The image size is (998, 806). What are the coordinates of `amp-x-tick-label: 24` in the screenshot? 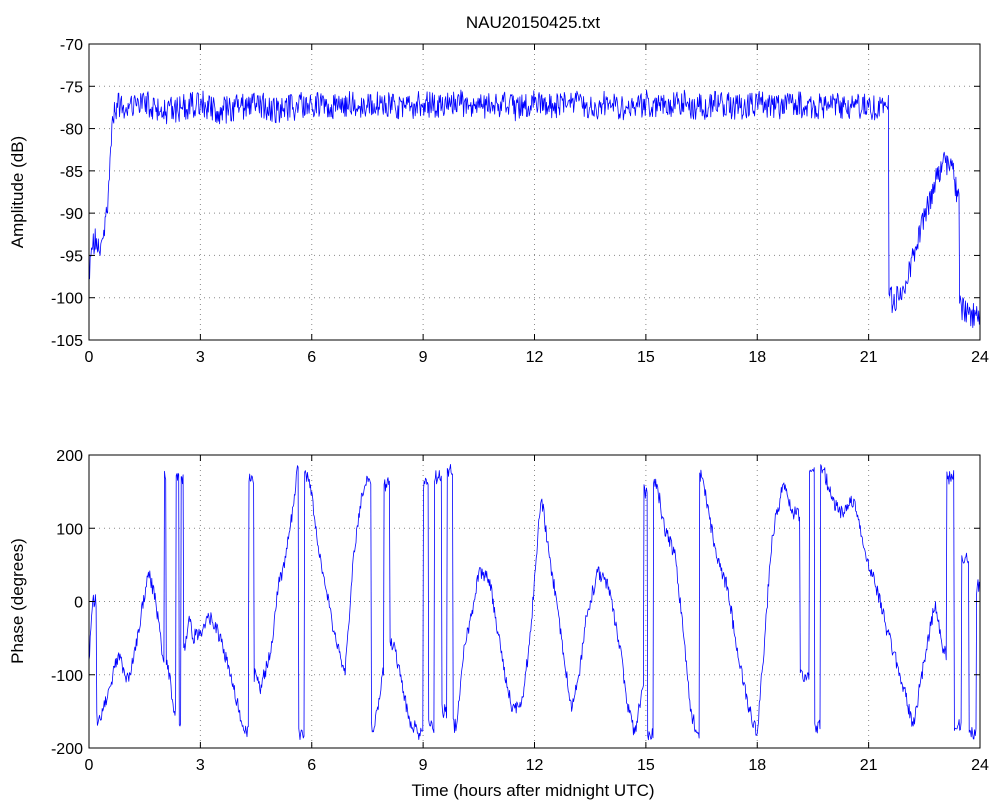 It's located at (980, 357).